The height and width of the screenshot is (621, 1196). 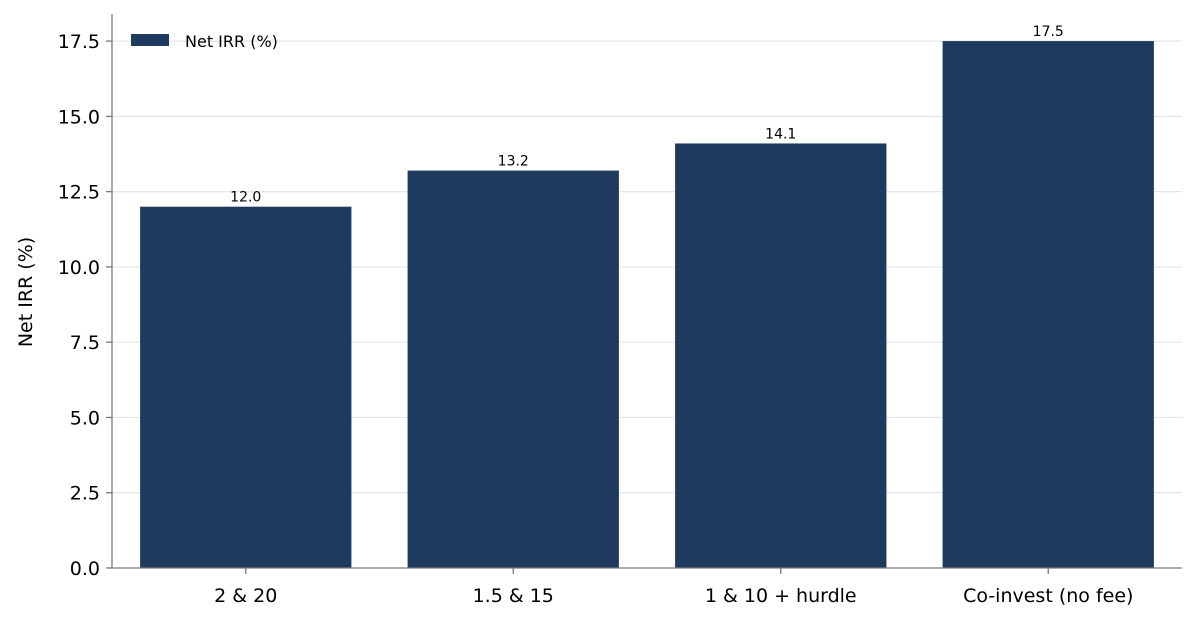 I want to click on x-tick-label: Co-invest (no fee), so click(x=1048, y=596).